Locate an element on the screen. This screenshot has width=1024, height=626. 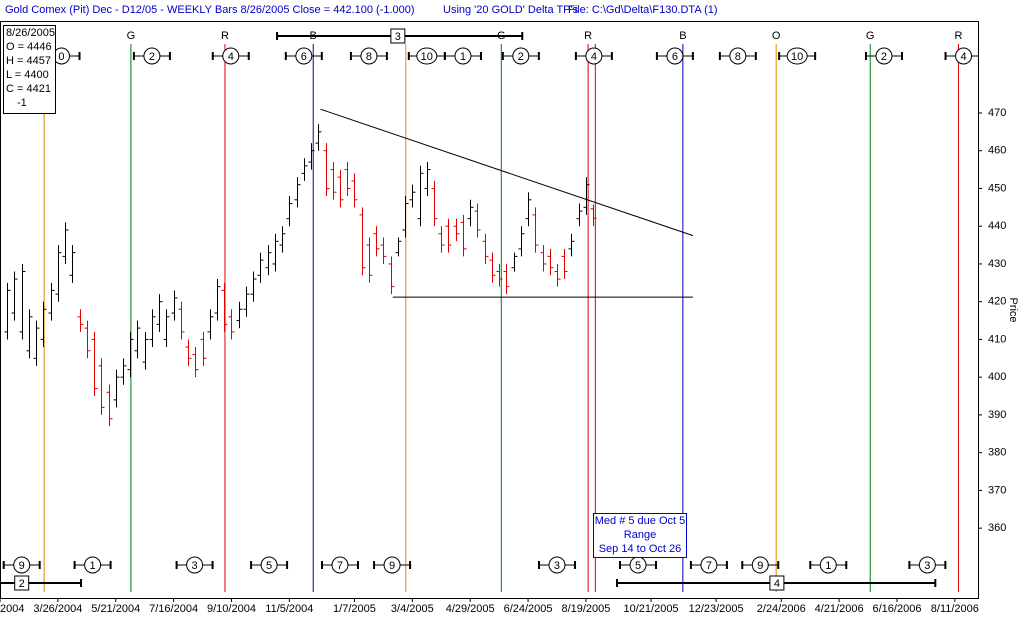
boxed-label: 2 is located at coordinates (22, 584).